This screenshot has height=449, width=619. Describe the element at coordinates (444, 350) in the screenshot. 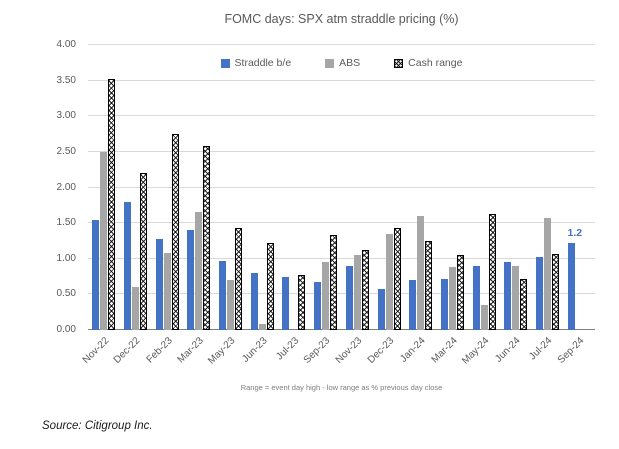

I see `x-axis-label: Mar-24` at that location.